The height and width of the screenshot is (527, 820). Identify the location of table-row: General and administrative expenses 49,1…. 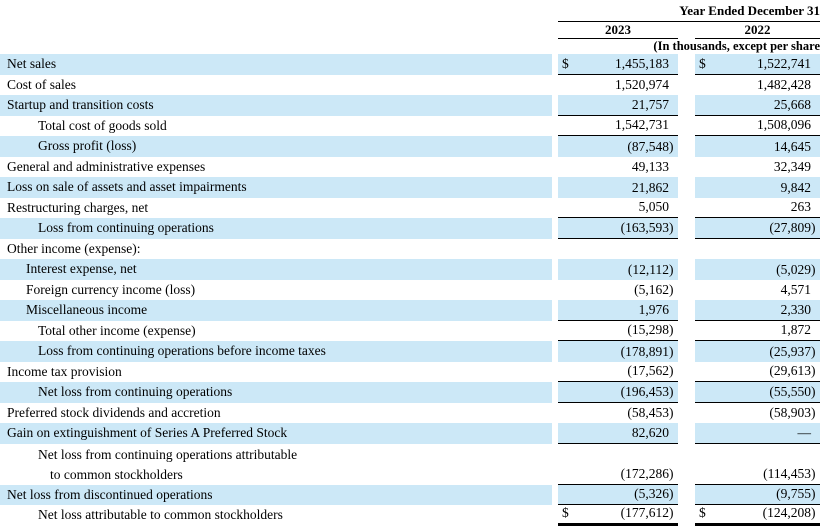
(410, 167).